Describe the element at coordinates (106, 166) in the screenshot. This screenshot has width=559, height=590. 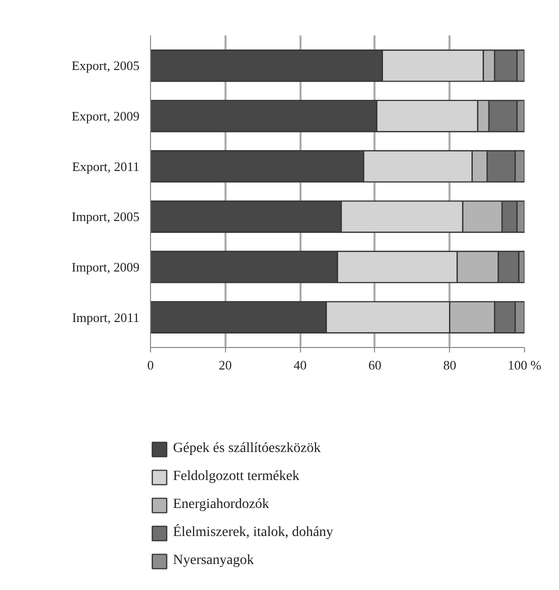
I see `y-tick-label: Export, 2011` at that location.